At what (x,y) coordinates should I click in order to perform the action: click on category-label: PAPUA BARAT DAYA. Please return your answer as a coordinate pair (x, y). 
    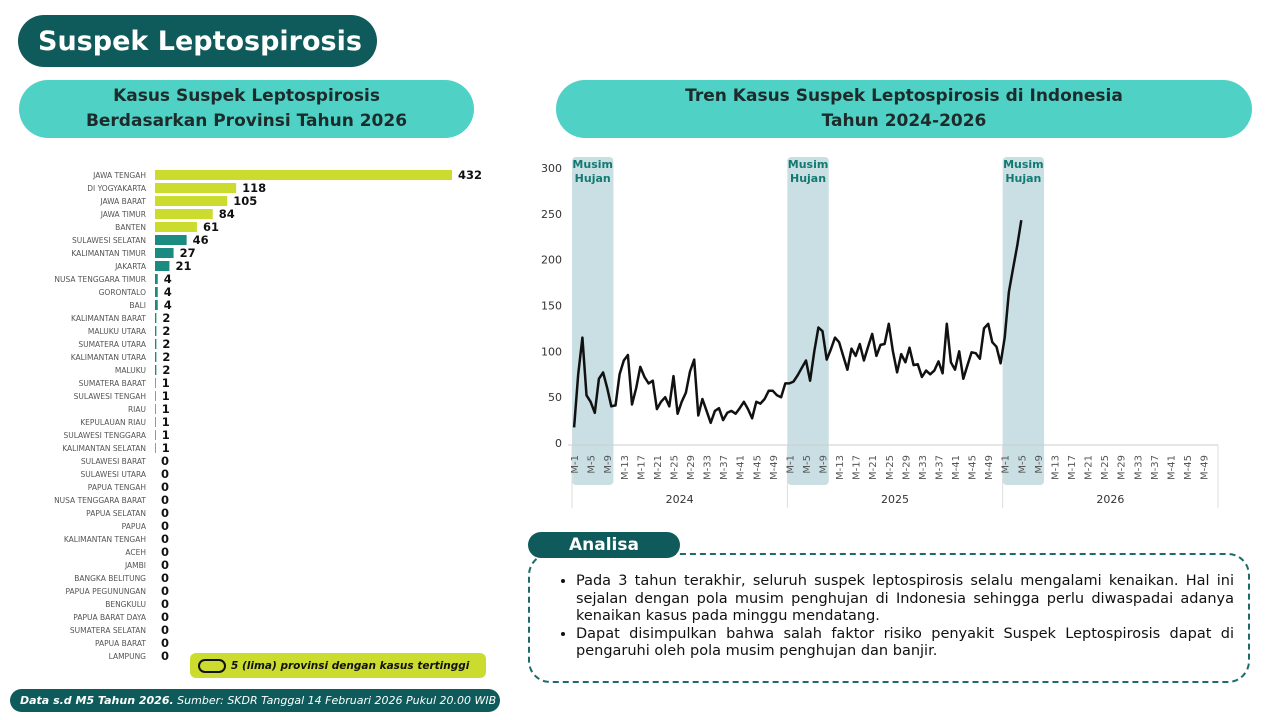
    Looking at the image, I should click on (110, 617).